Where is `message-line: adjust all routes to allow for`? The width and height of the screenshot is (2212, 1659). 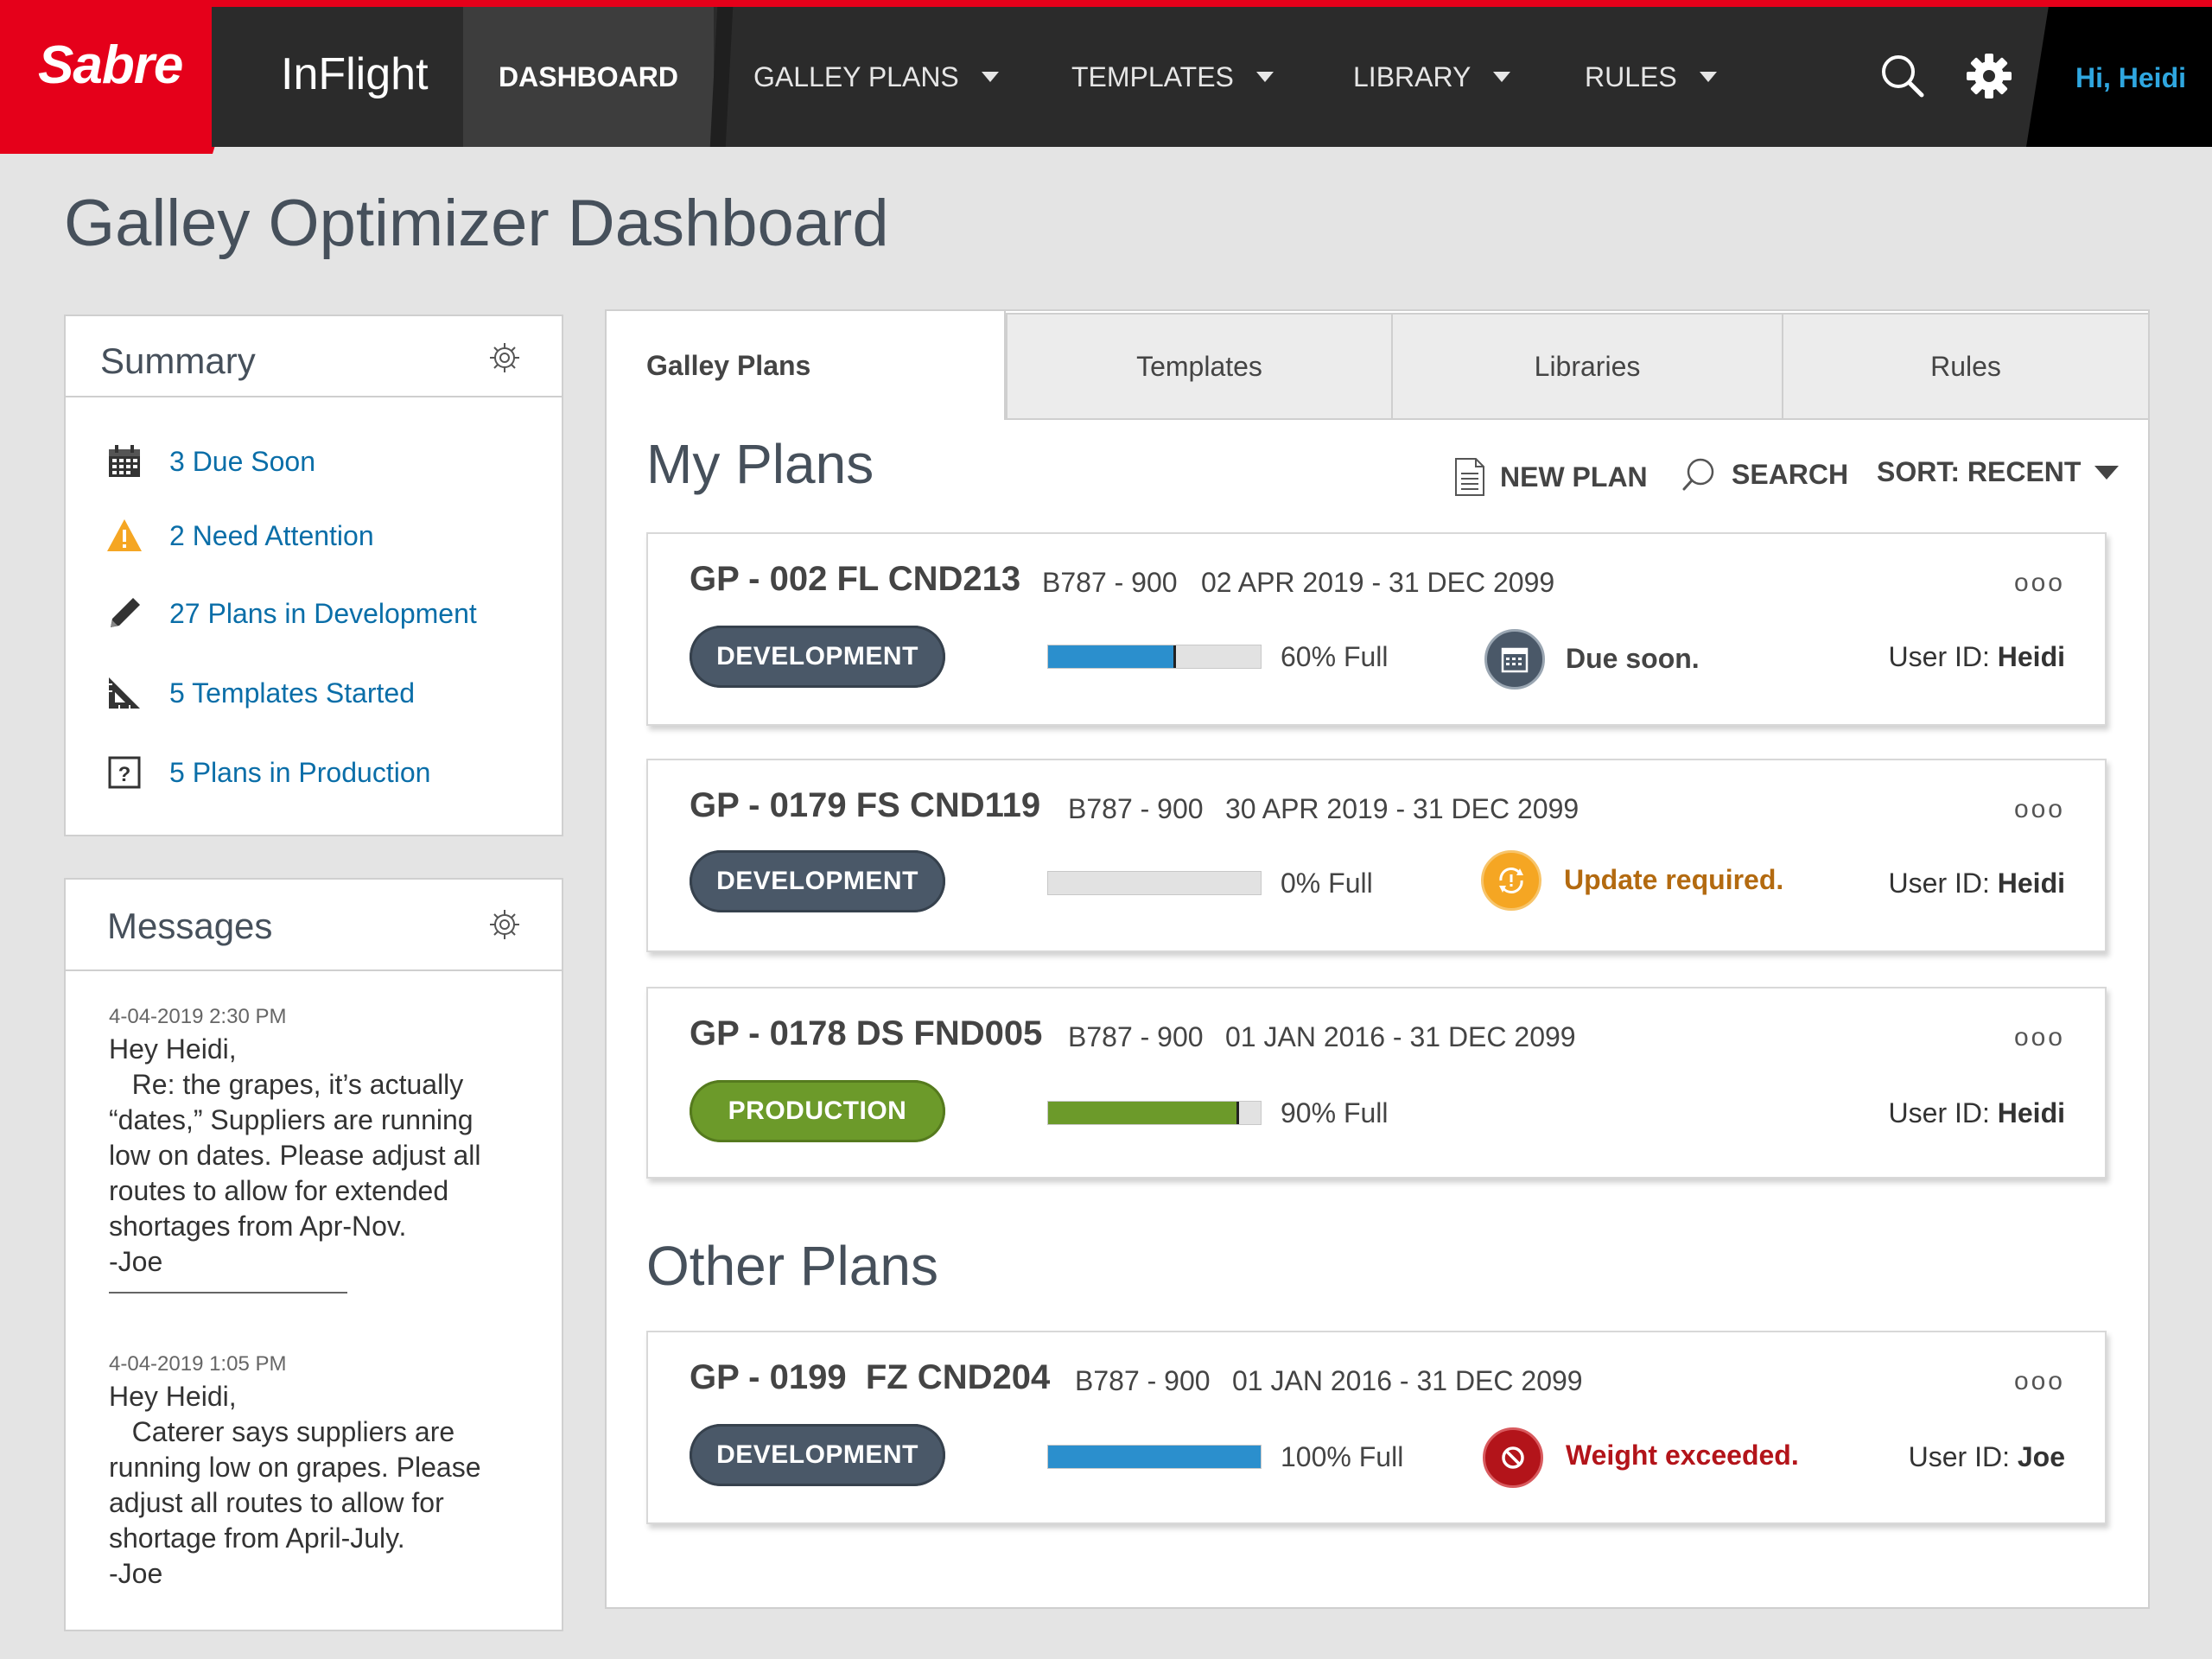 message-line: adjust all routes to allow for is located at coordinates (276, 1502).